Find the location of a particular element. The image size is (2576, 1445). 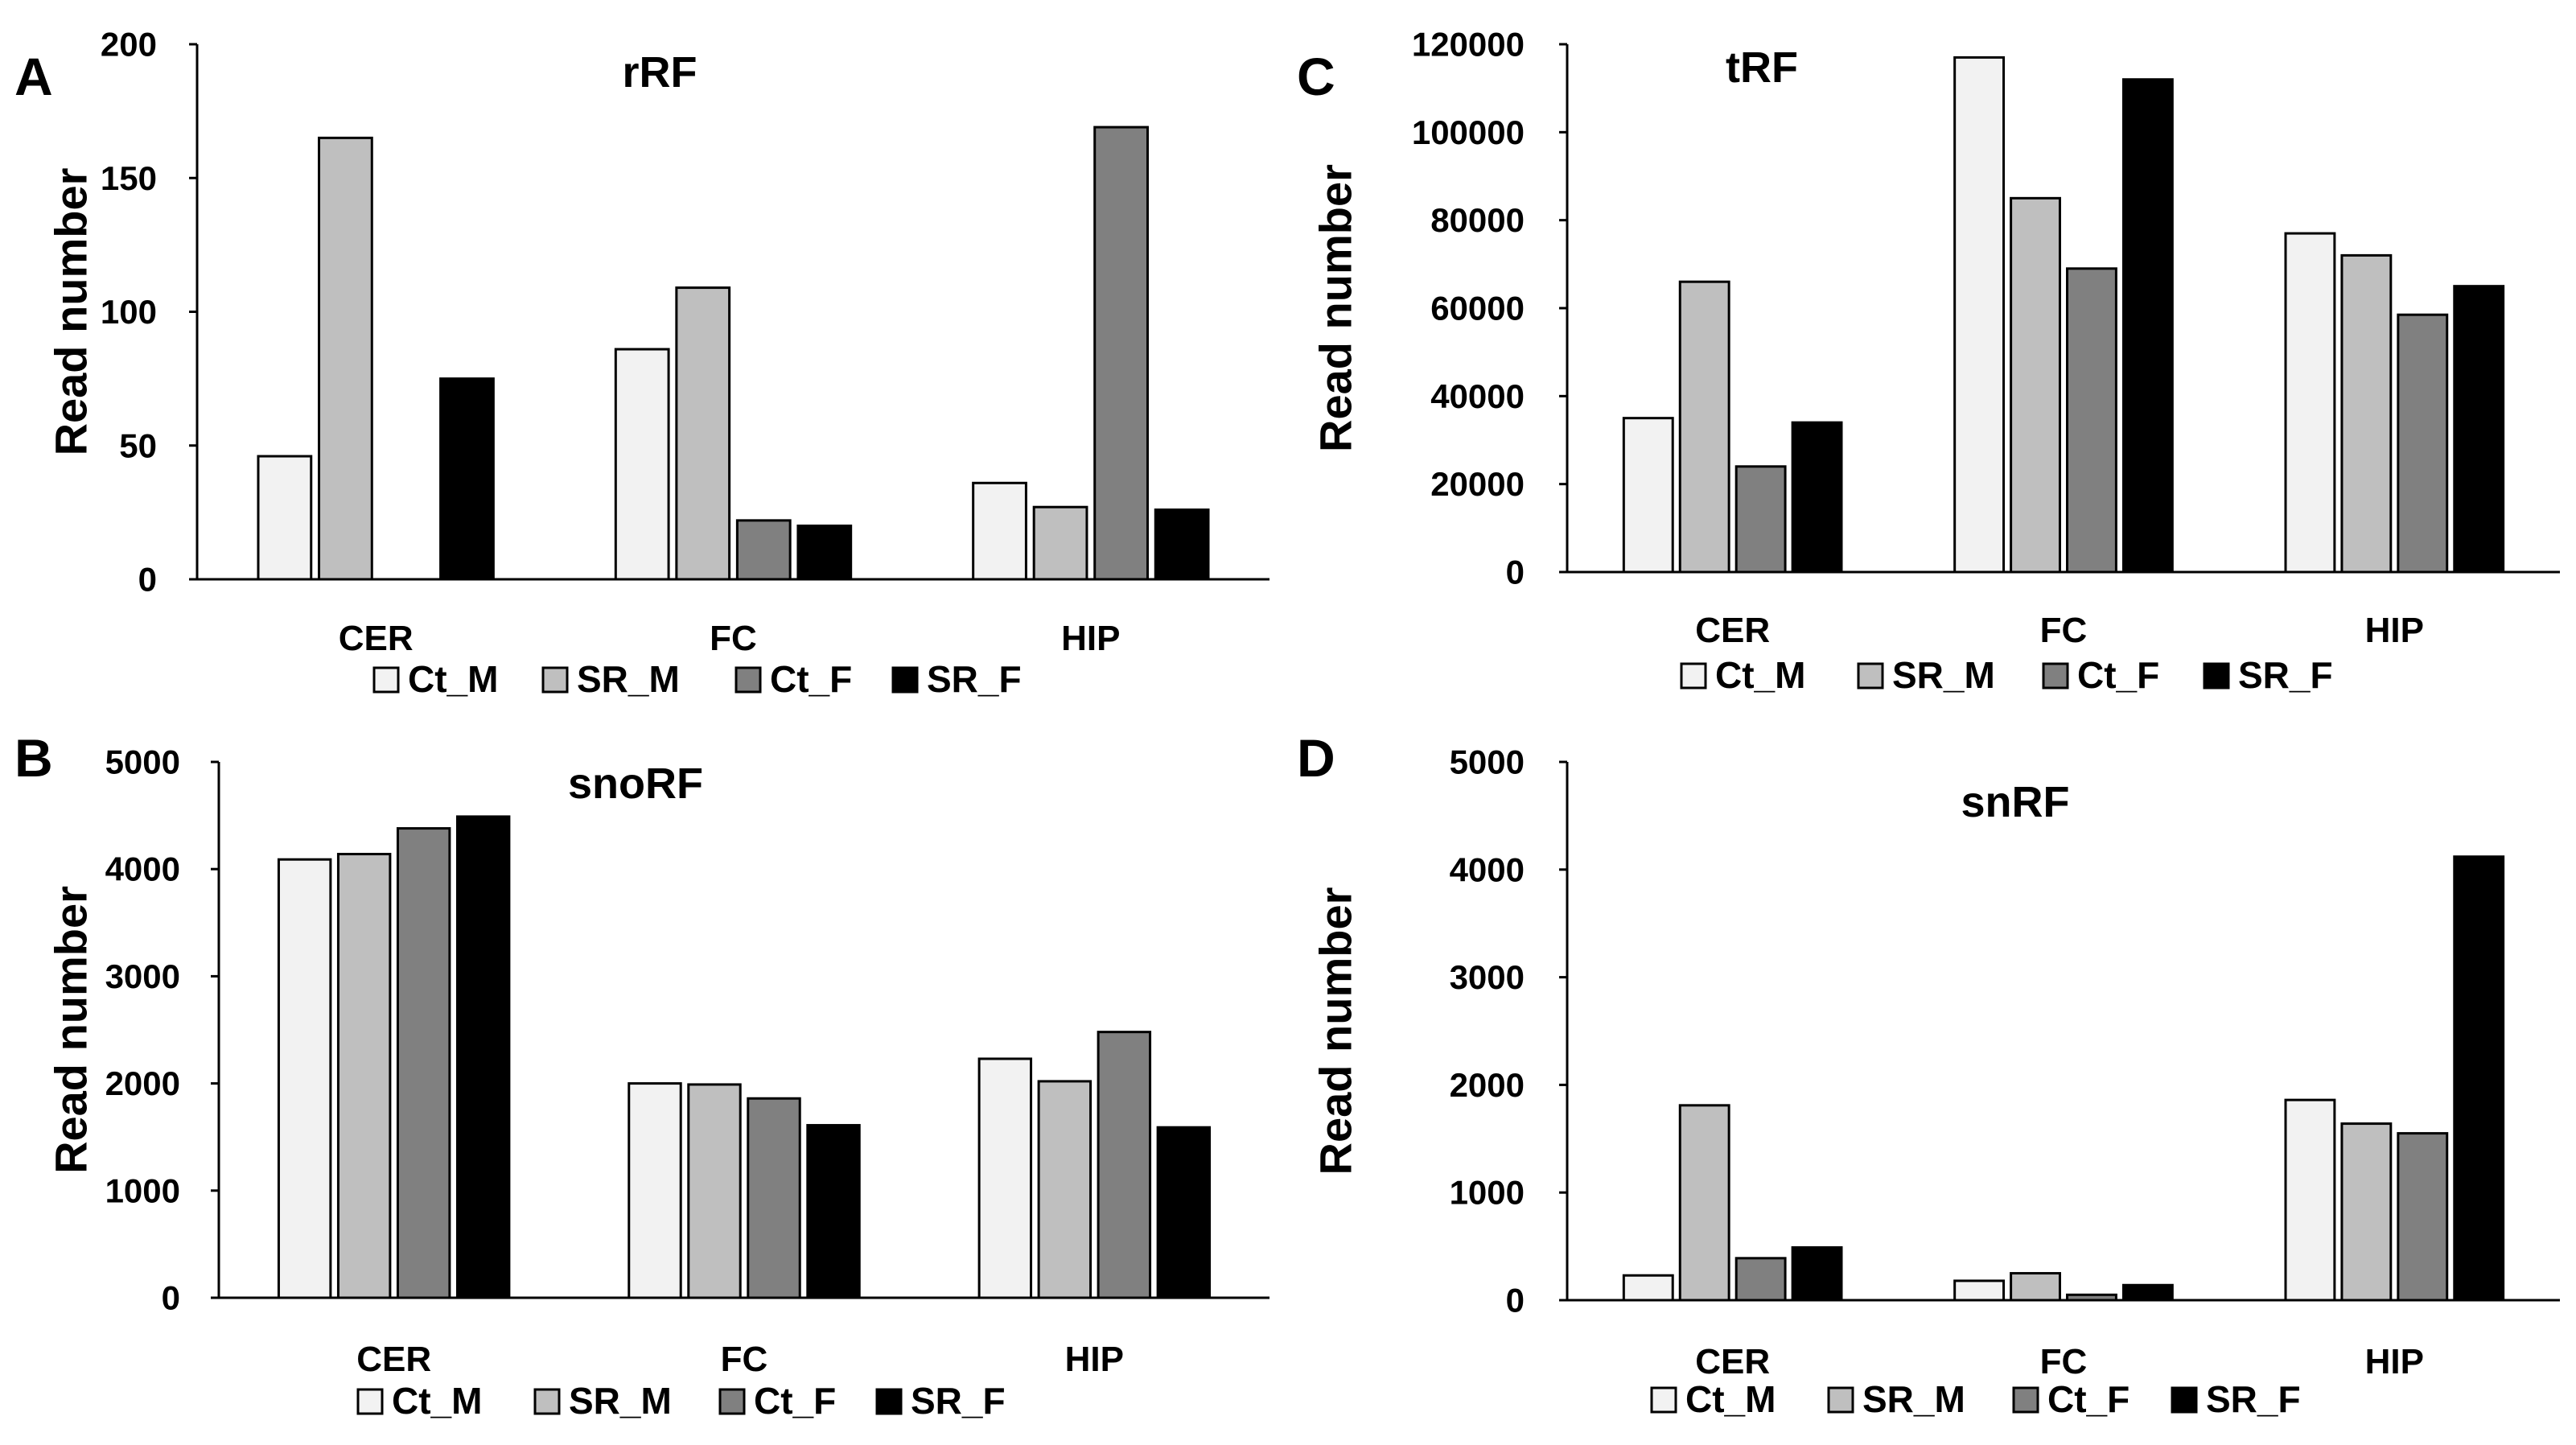

chart-title: snRF is located at coordinates (2015, 802).